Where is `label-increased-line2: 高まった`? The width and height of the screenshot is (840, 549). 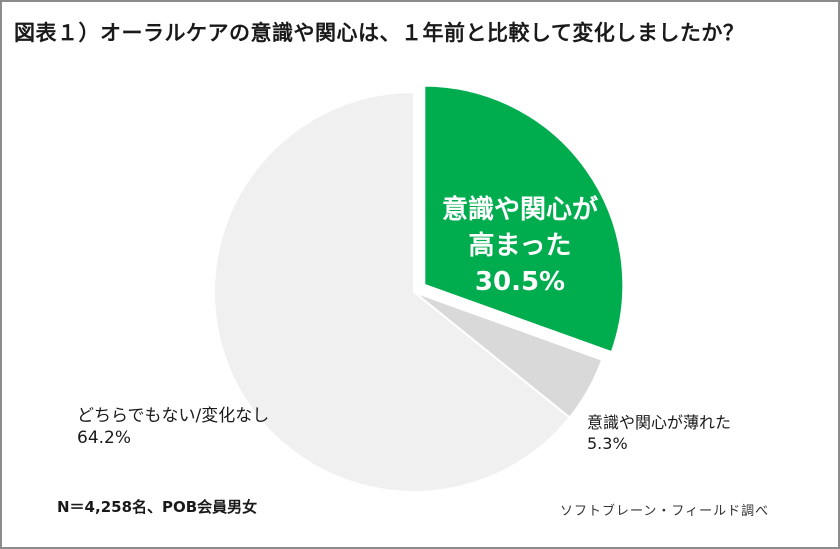
label-increased-line2: 高まった is located at coordinates (520, 246).